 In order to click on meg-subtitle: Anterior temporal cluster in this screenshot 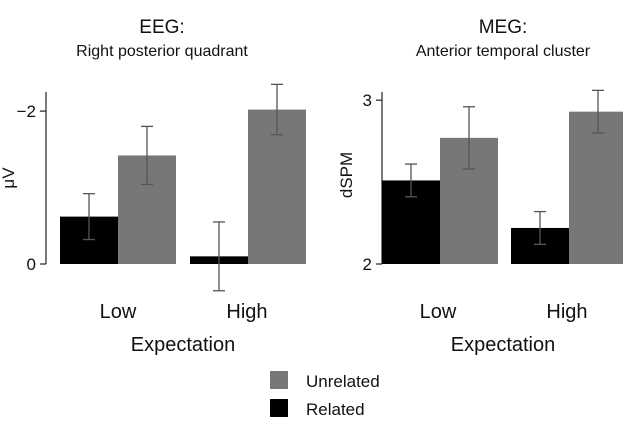, I will do `click(503, 51)`.